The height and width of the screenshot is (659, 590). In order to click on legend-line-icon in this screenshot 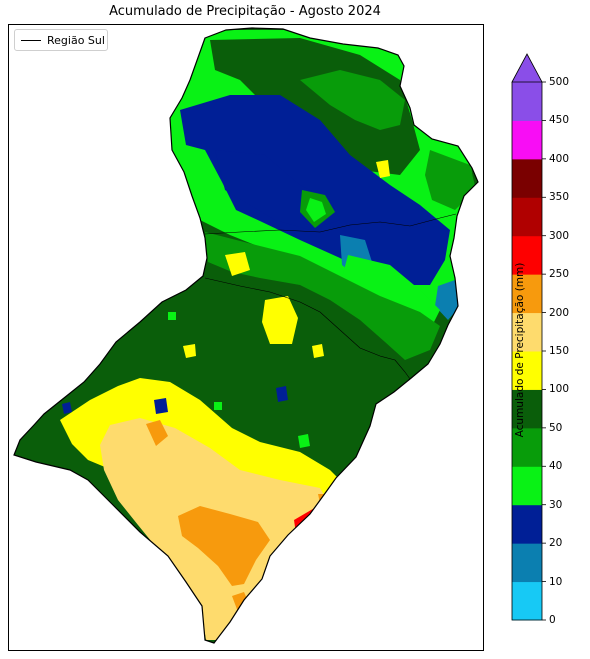, I will do `click(31, 40)`.